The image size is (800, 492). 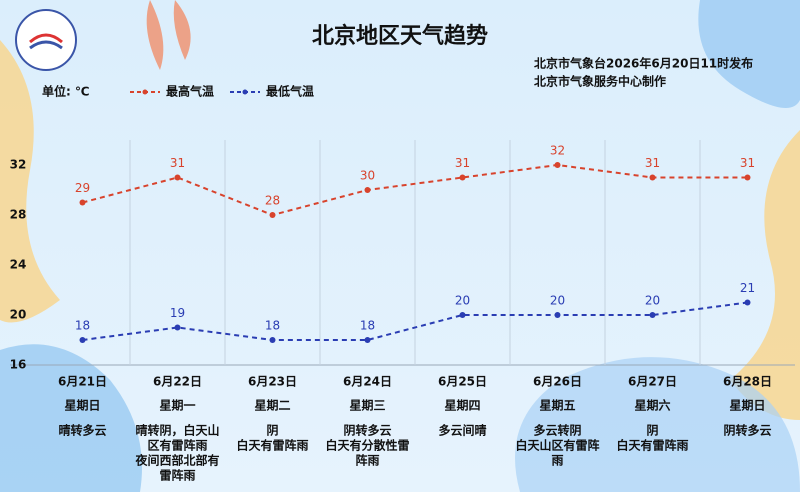 I want to click on y-tick-label: 24, so click(x=18, y=265).